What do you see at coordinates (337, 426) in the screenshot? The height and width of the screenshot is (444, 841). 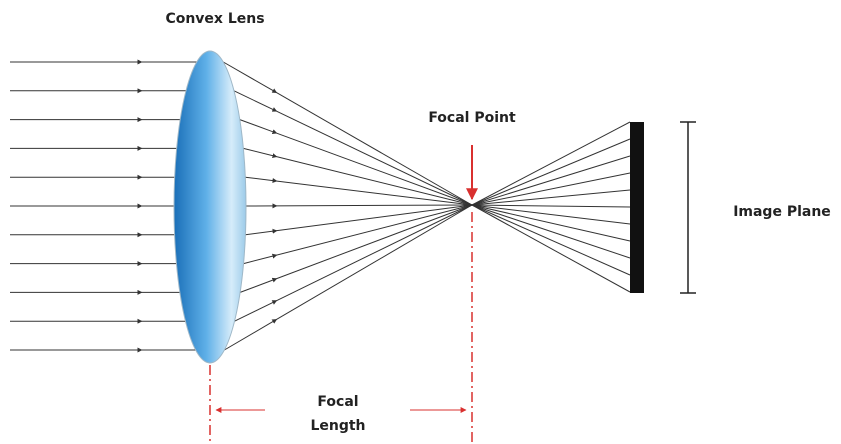 I see `focal-length-label: Length` at bounding box center [337, 426].